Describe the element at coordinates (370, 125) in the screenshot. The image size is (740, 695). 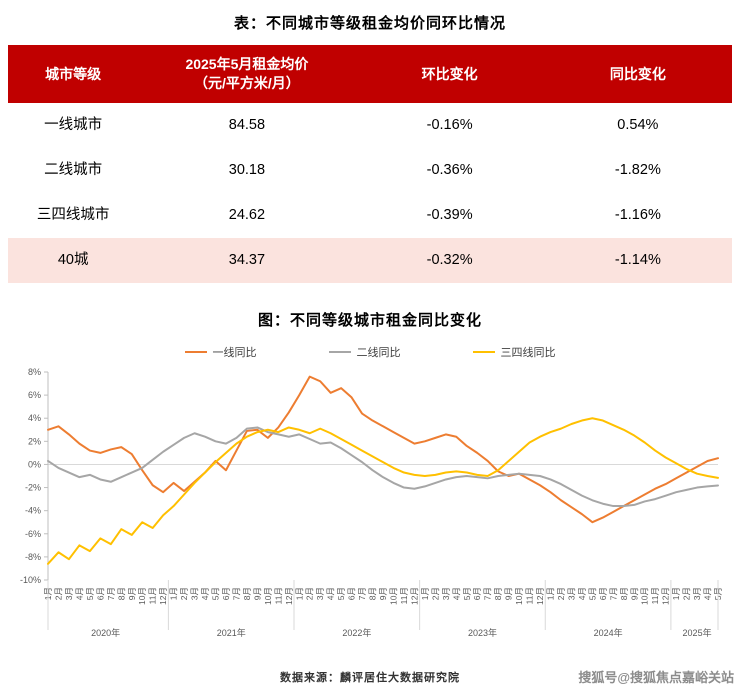
I see `table-row: 一线城市 84.58 -0.16% 0.54%` at that location.